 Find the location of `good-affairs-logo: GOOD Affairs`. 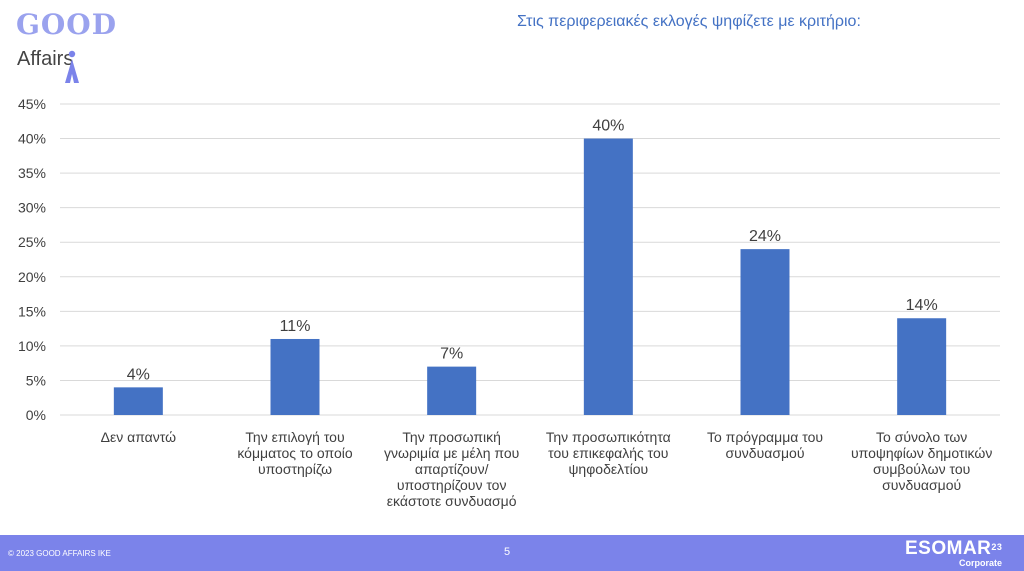

good-affairs-logo: GOOD Affairs is located at coordinates (71, 45).